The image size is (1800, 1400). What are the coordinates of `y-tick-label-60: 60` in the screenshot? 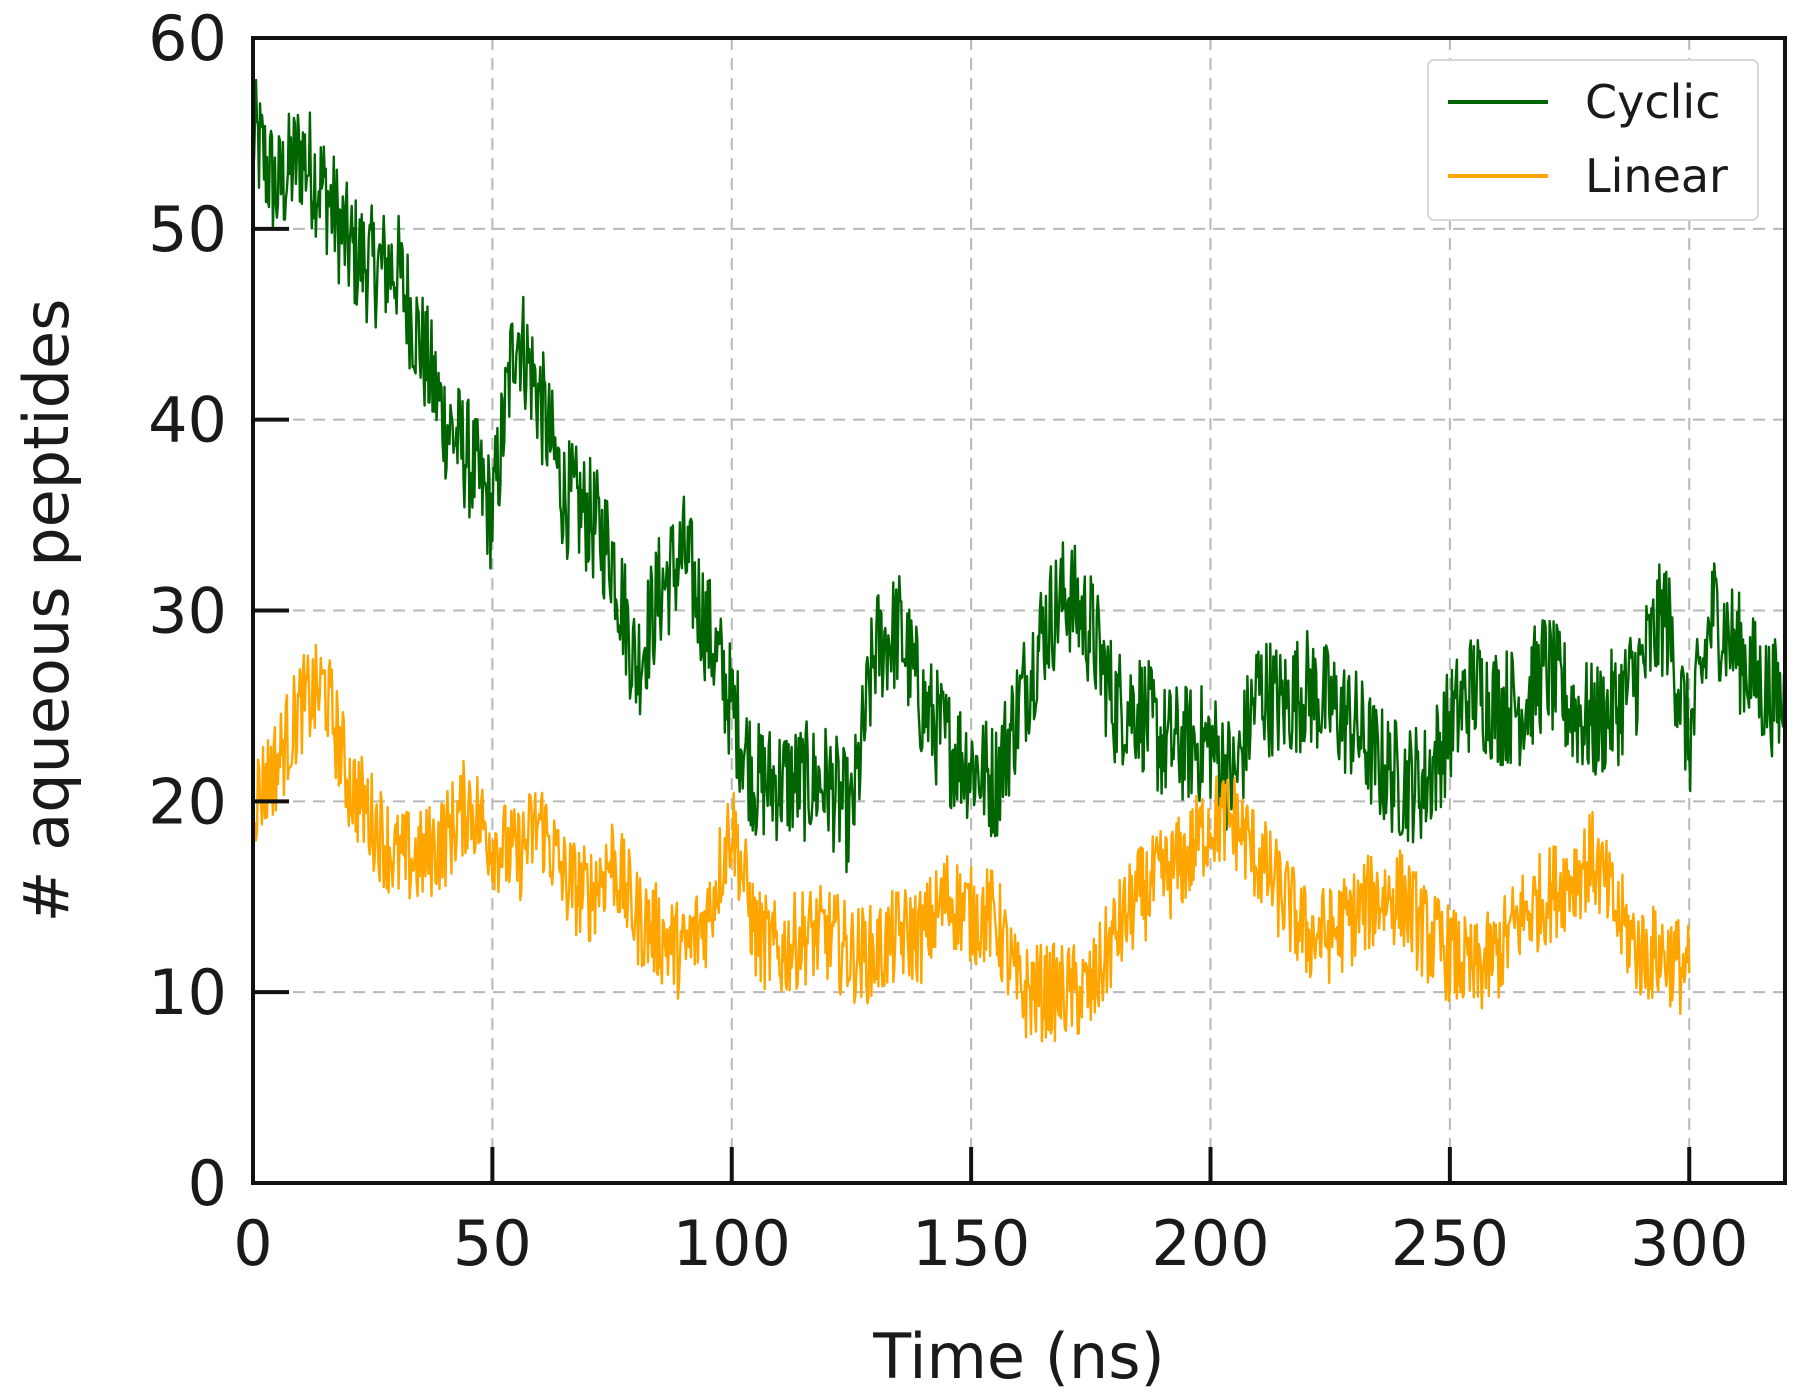 It's located at (187, 38).